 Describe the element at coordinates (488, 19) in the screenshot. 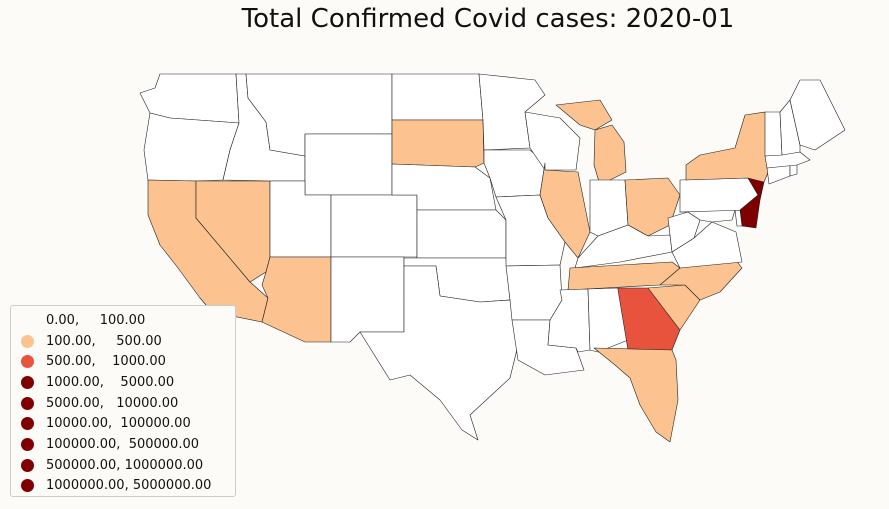

I see `map-title: Total Confirmed Covid cases: 2020-01` at that location.